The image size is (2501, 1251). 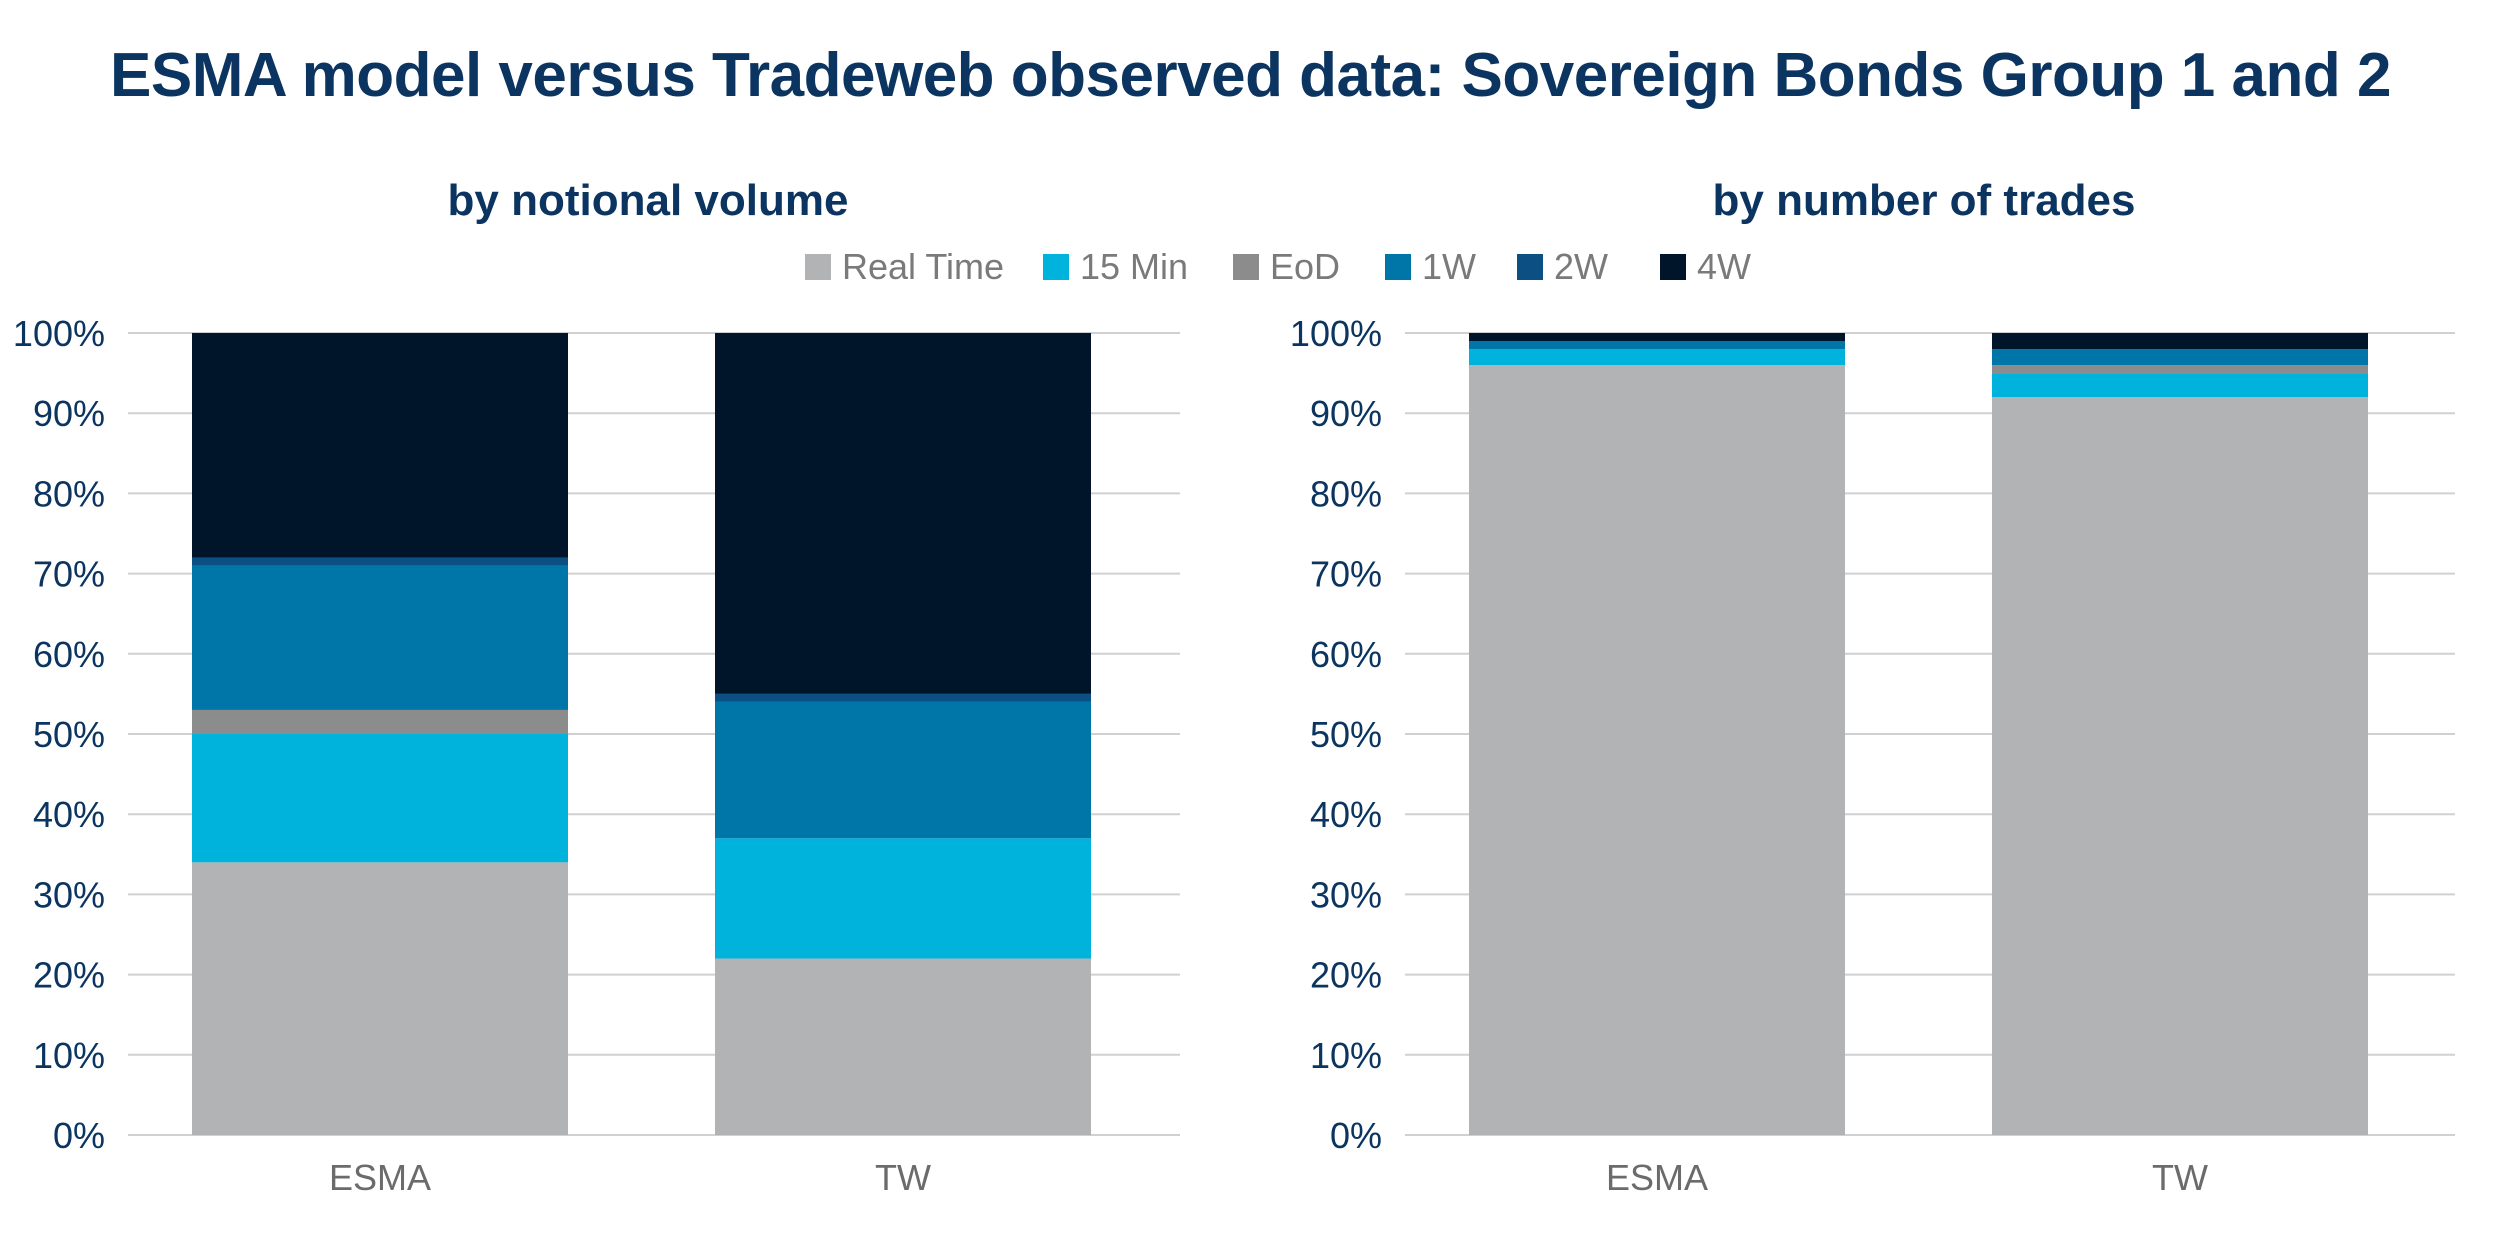 What do you see at coordinates (1581, 266) in the screenshot?
I see `legend-label-2w: 2W` at bounding box center [1581, 266].